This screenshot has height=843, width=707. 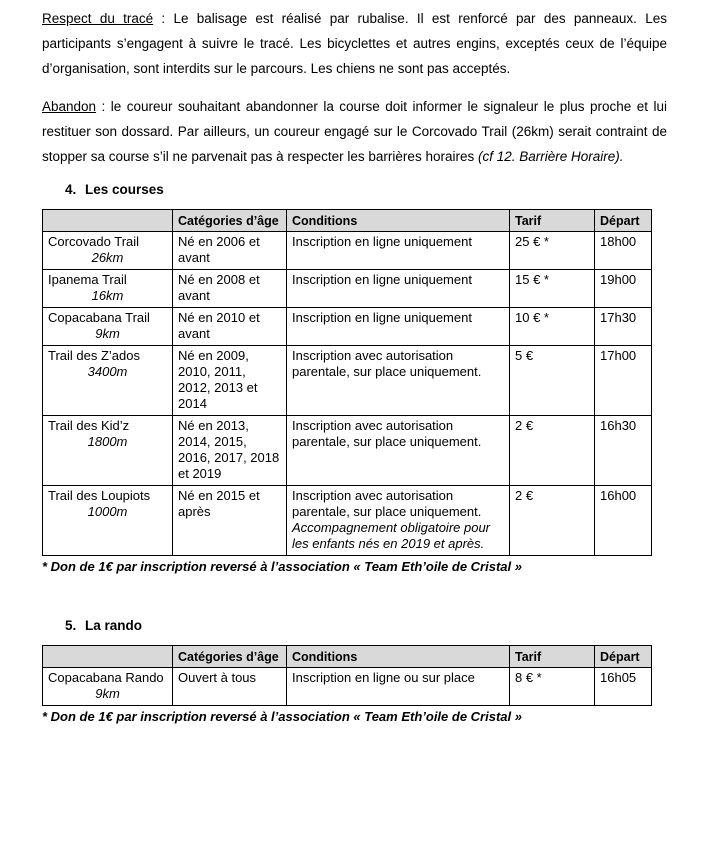 I want to click on depart-cell: 18h00, so click(x=623, y=250).